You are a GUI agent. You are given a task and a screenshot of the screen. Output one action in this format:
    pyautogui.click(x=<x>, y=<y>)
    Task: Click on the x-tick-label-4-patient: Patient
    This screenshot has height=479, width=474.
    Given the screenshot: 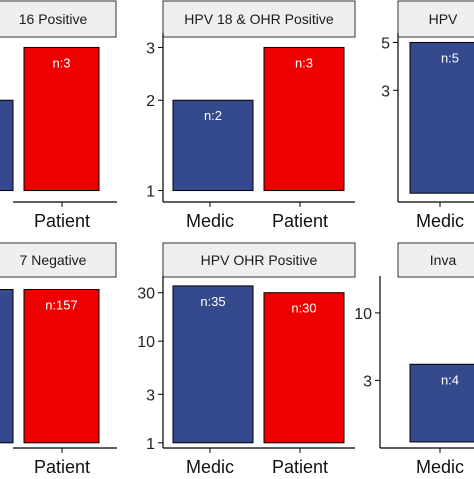 What is the action you would take?
    pyautogui.click(x=300, y=465)
    